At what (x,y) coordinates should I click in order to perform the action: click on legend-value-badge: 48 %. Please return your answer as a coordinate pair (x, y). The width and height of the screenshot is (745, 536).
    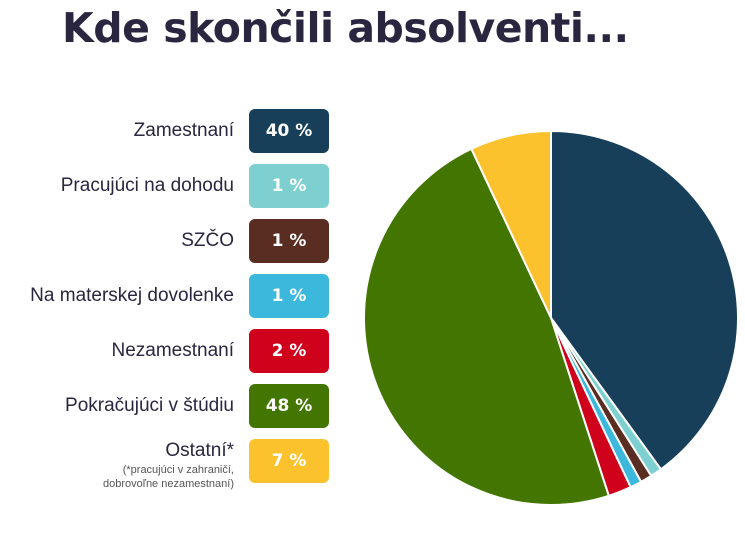
    Looking at the image, I should click on (289, 406).